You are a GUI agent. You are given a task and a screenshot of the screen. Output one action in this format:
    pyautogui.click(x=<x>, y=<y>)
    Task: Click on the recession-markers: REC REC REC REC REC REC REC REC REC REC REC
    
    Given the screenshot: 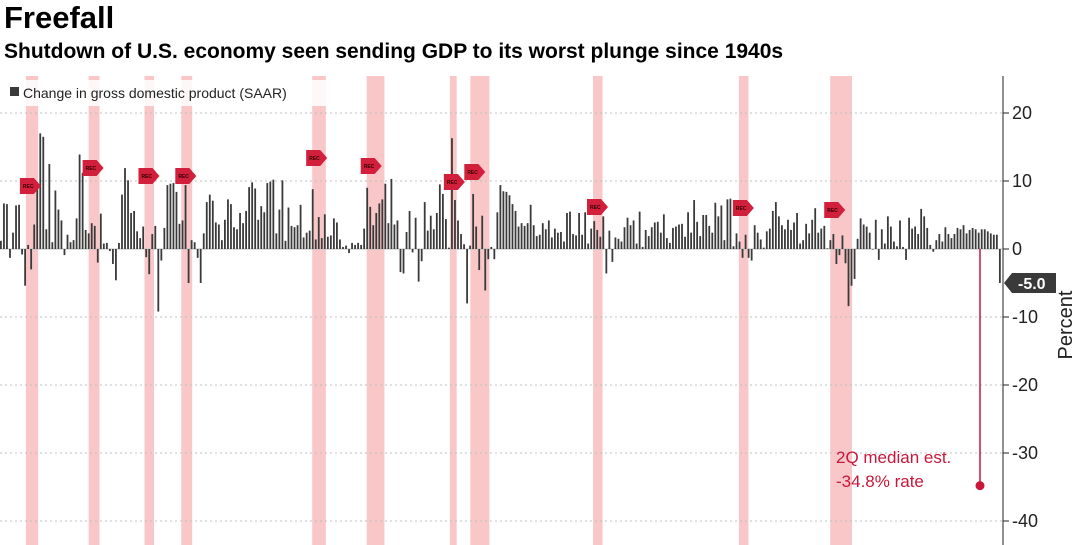 What is the action you would take?
    pyautogui.click(x=432, y=184)
    